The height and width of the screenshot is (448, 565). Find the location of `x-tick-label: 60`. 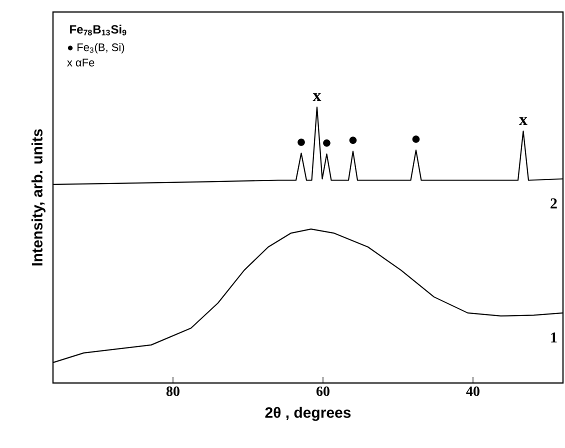

x-tick-label: 60 is located at coordinates (323, 391).